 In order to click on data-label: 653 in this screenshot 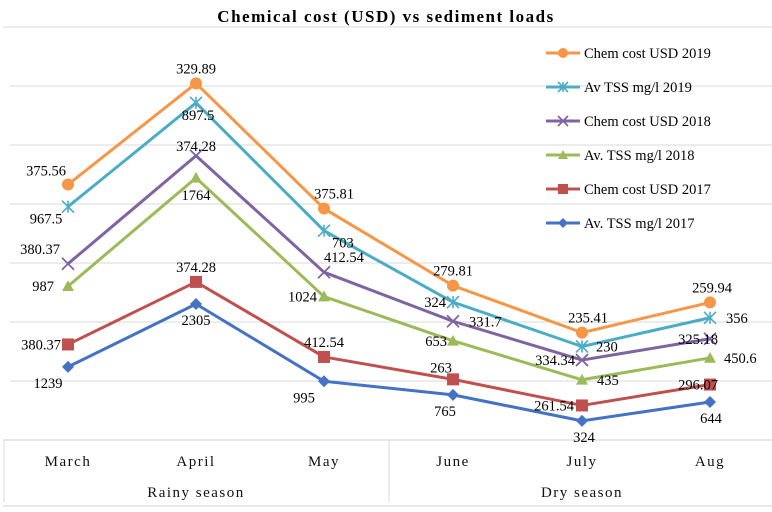, I will do `click(436, 342)`.